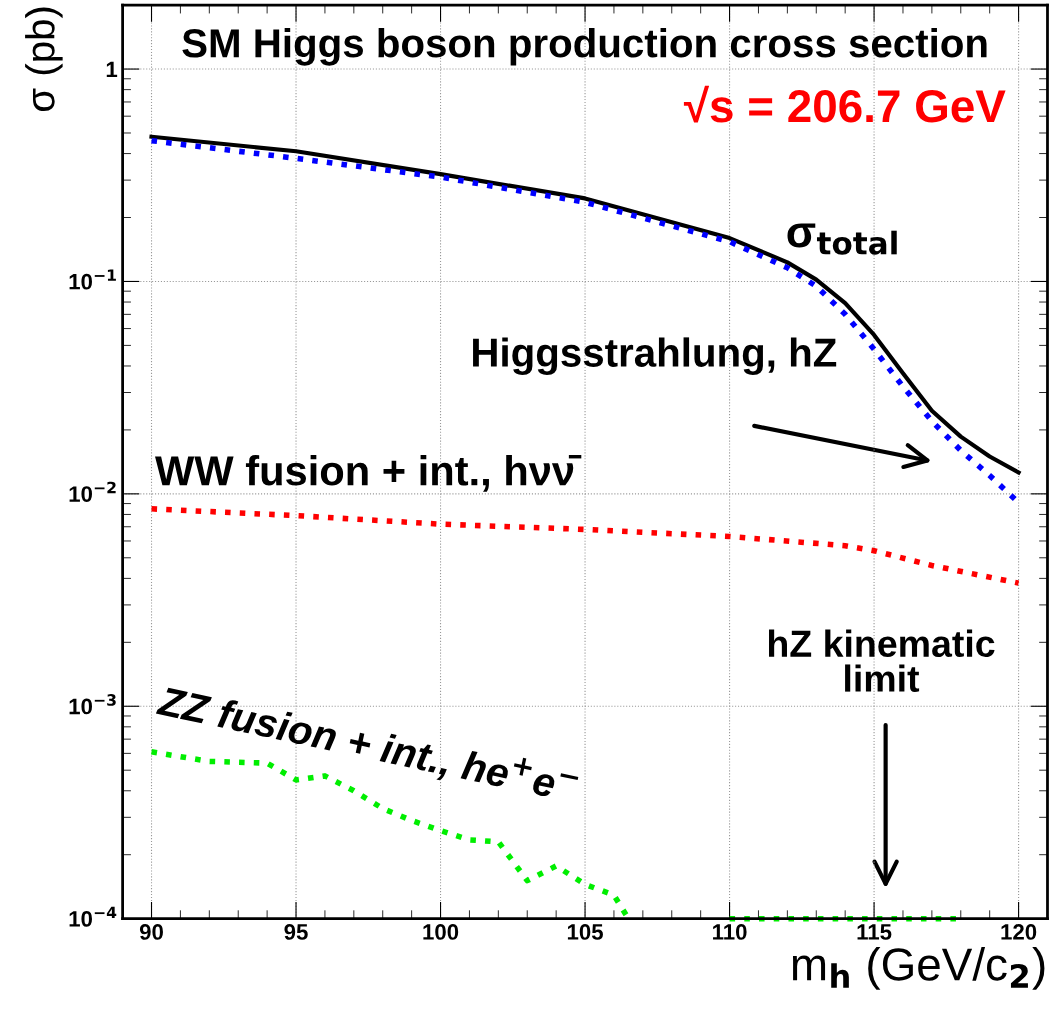  I want to click on text: √s = 206.7 GeV, so click(844, 104).